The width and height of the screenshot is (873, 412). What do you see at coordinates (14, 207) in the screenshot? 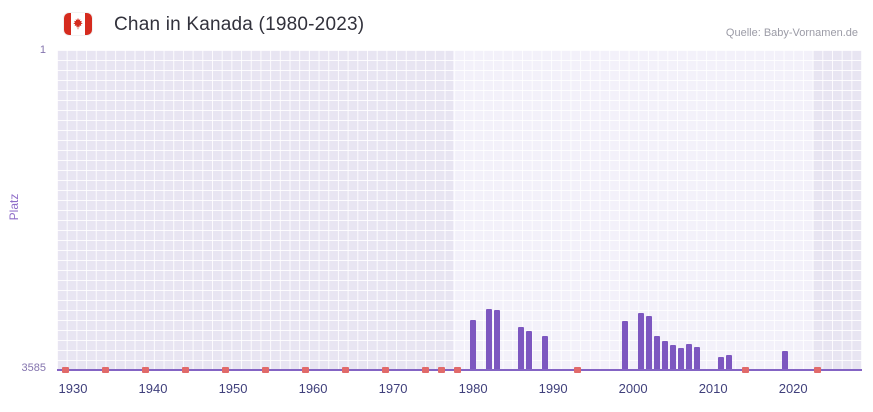
I see `y-axis-title: Platz` at bounding box center [14, 207].